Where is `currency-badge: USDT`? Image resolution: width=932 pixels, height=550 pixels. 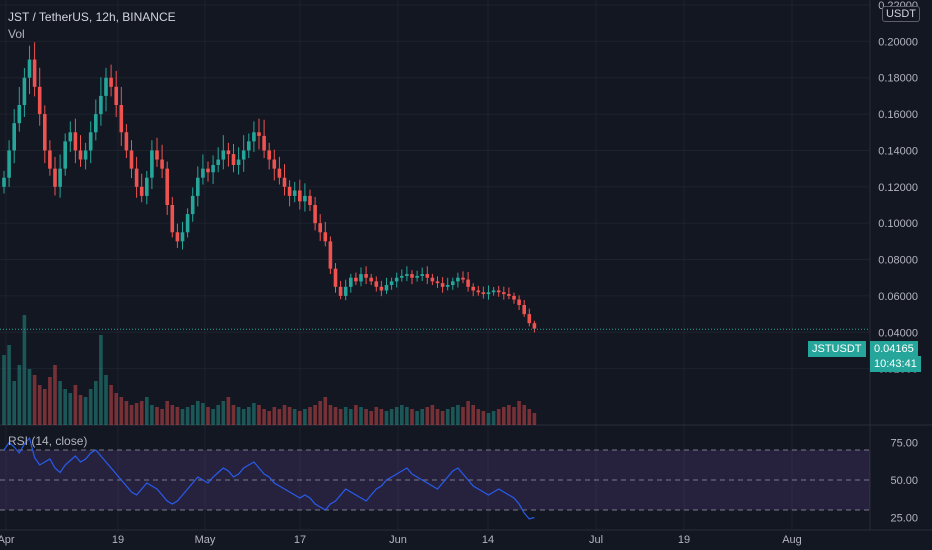 currency-badge: USDT is located at coordinates (901, 14).